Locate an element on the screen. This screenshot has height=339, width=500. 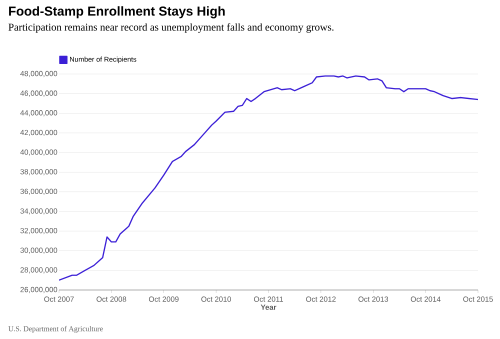
chart-title: Food-Stamp Enrollment Stays High is located at coordinates (117, 12).